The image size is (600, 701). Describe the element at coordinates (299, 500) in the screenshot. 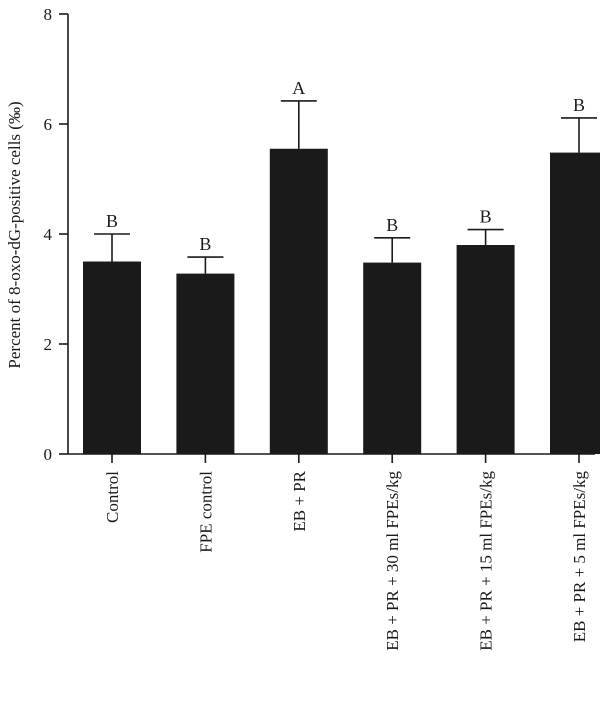

I see `category-label: EB + PR` at that location.